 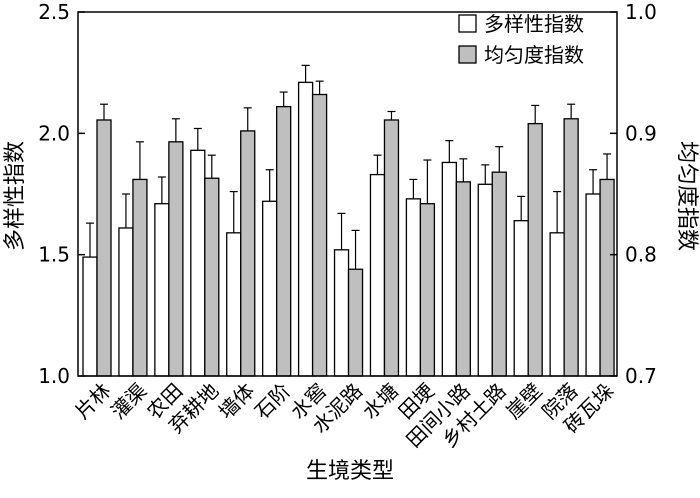 I want to click on y-tick-label-left: 2.5, so click(x=54, y=12).